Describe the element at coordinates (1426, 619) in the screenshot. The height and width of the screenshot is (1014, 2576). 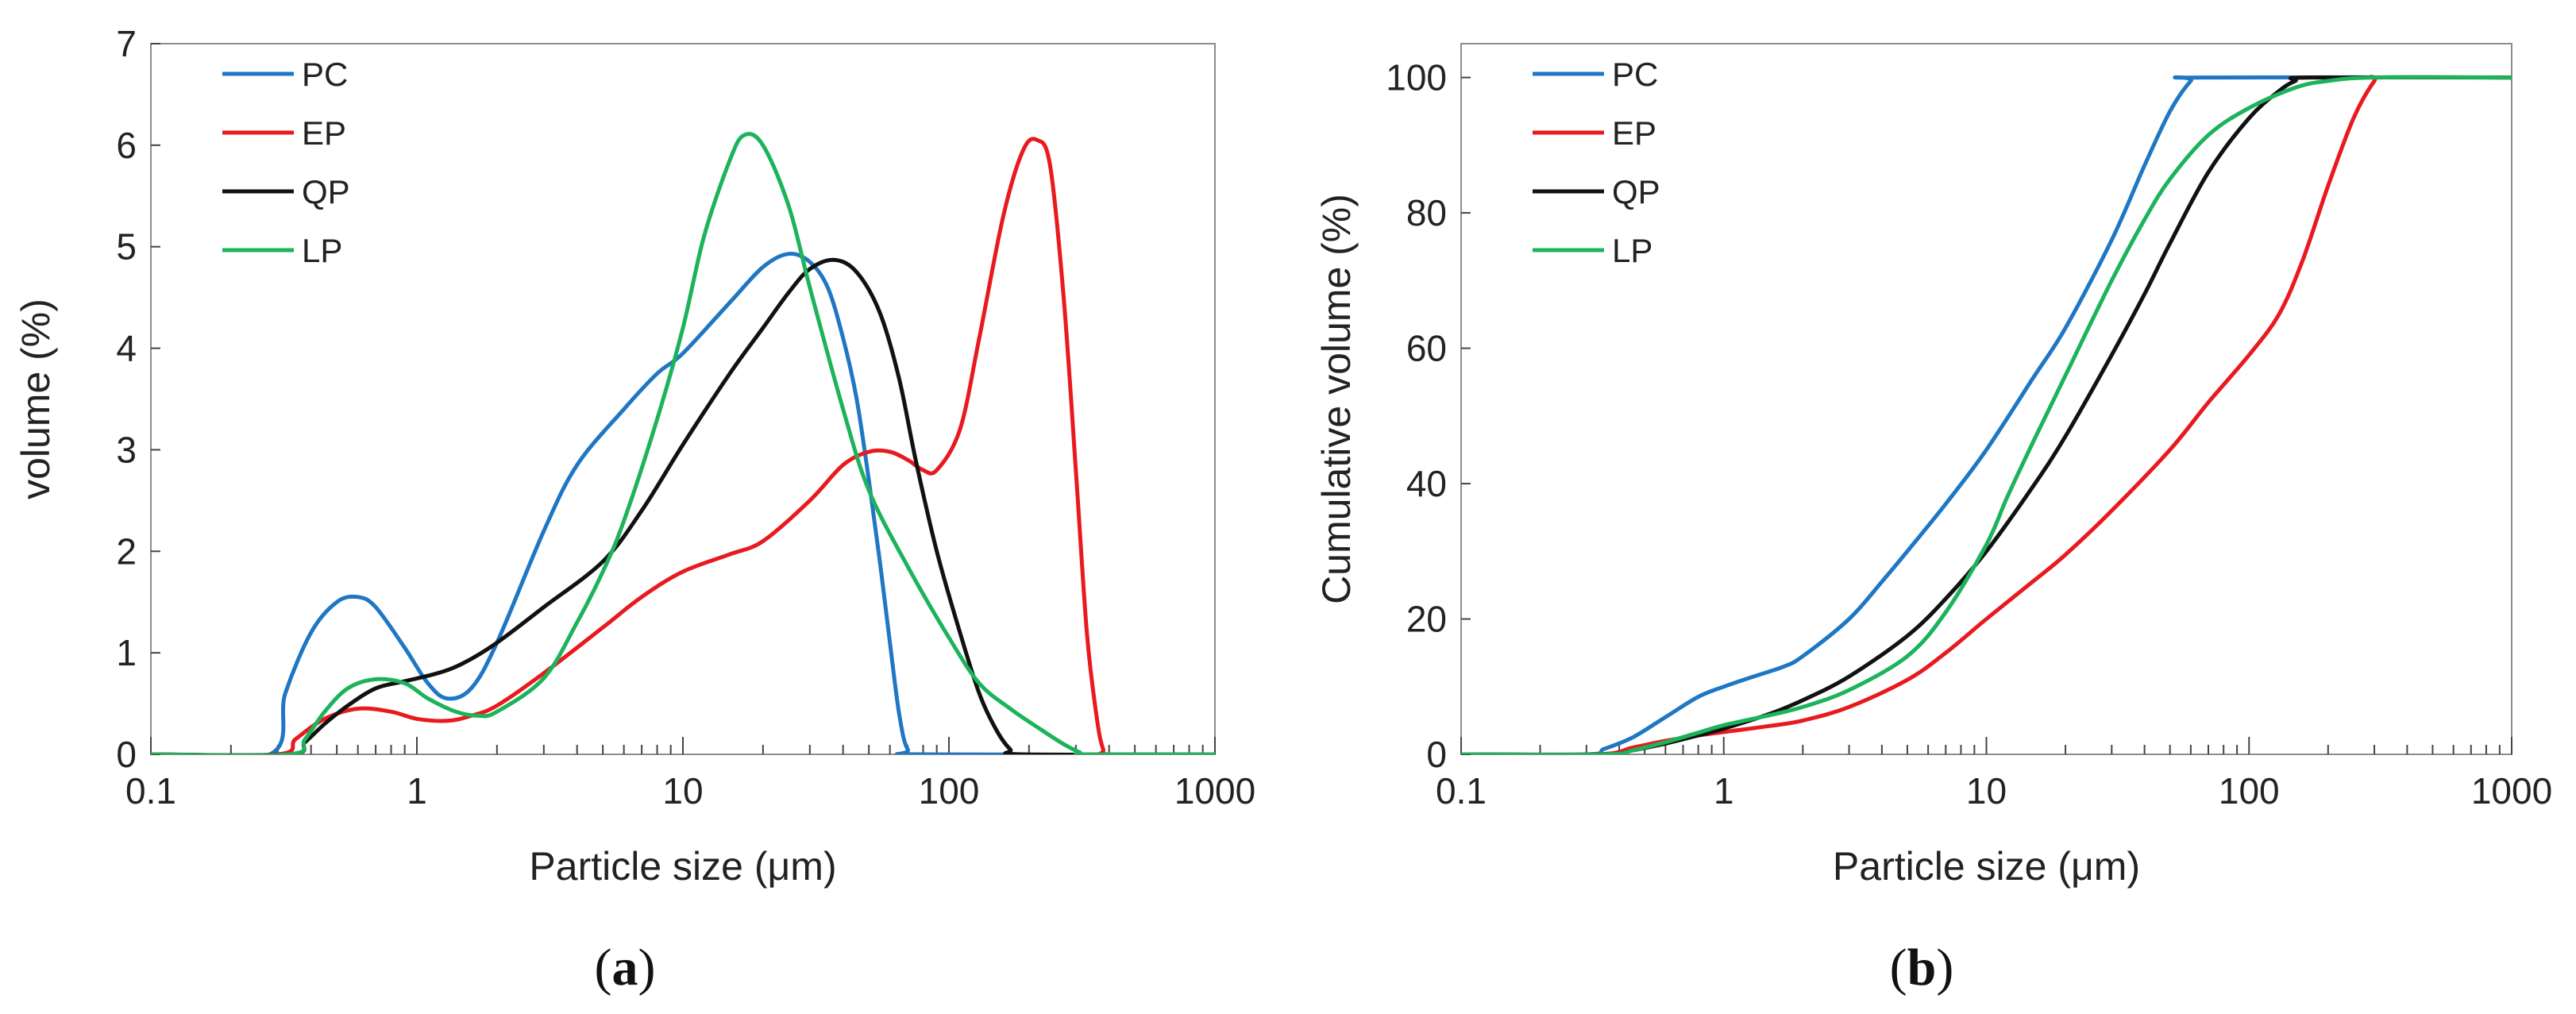
I see `y-tick-label: 20` at that location.